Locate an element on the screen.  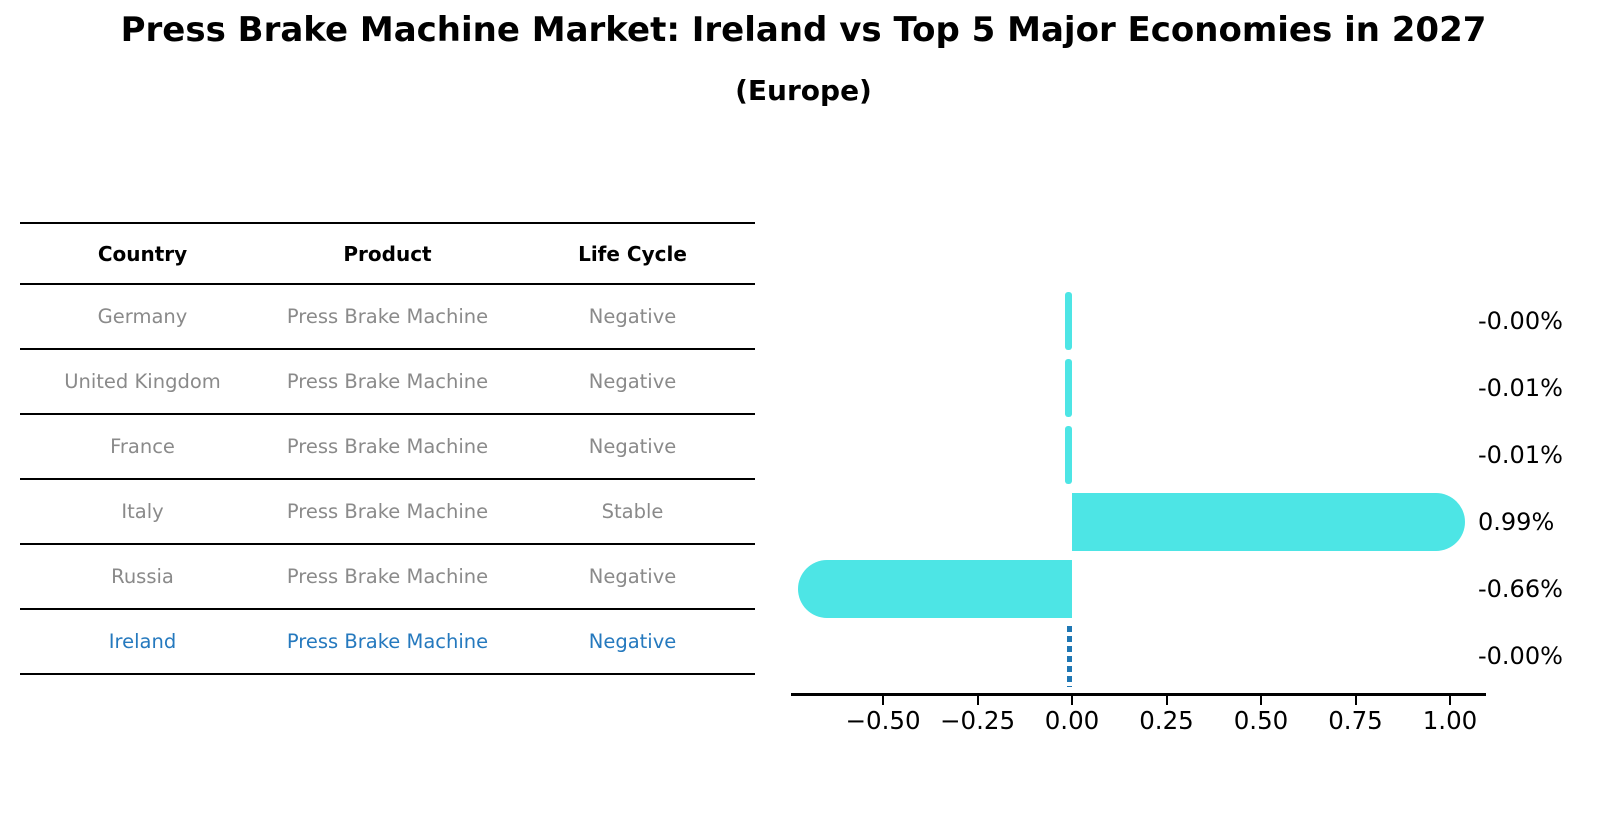
table-header-row: Country Product Life Cycle is located at coordinates (387, 254).